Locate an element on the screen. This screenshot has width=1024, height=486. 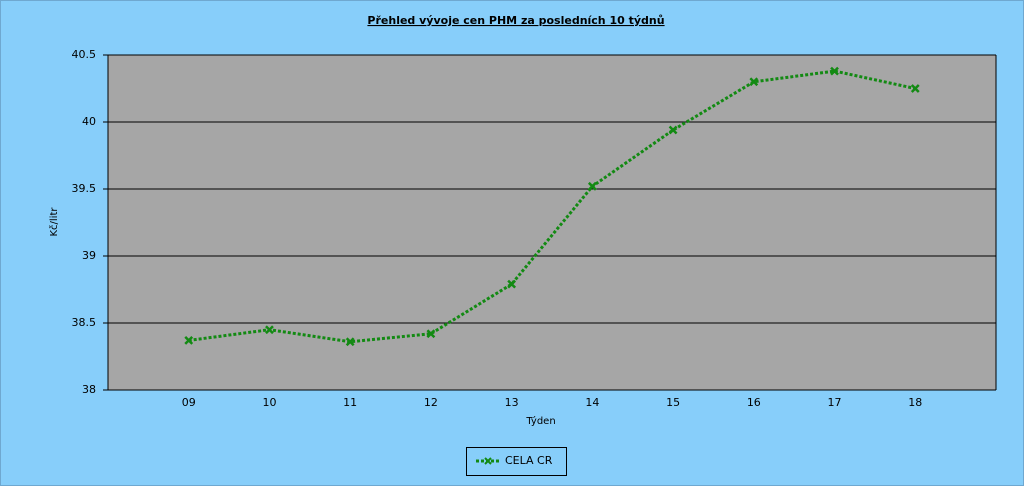
x-tick-label: 17 is located at coordinates (835, 402).